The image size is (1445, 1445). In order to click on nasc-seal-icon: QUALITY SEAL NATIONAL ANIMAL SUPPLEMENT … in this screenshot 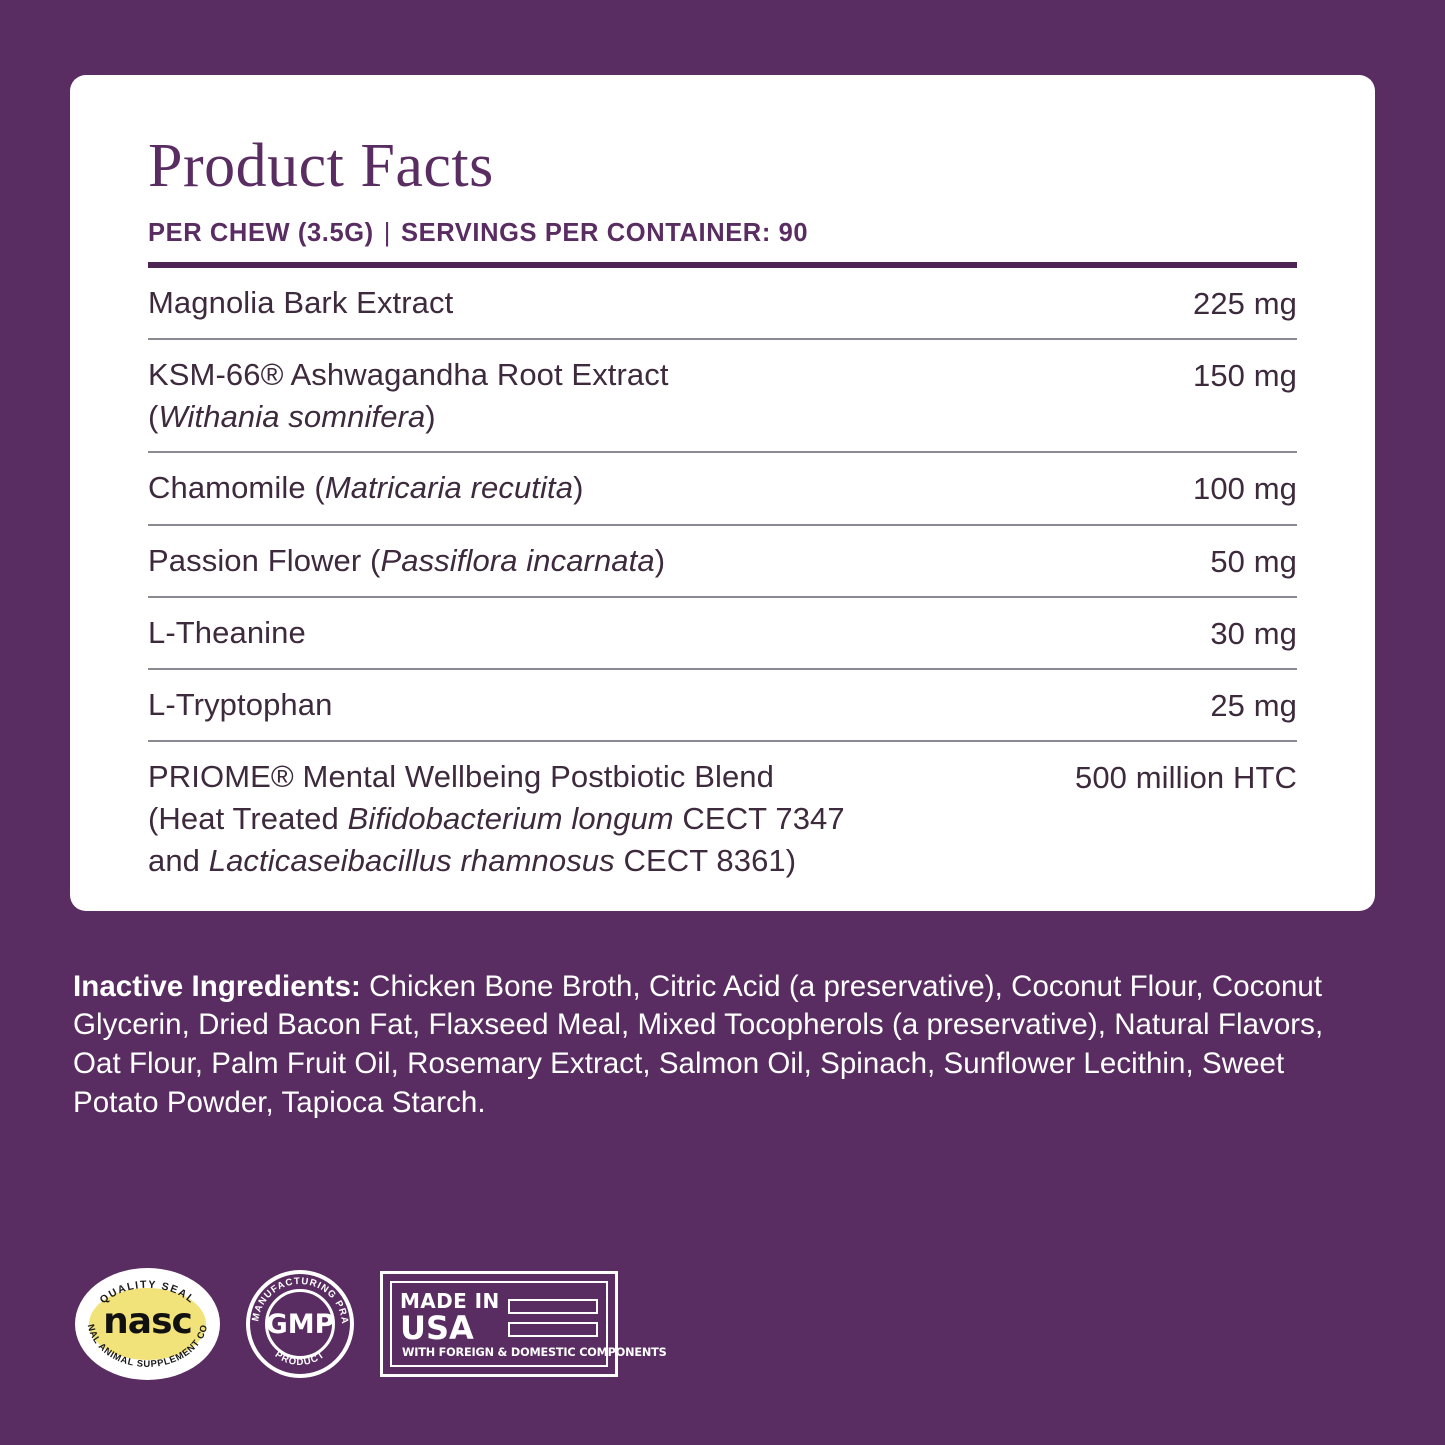, I will do `click(147, 1324)`.